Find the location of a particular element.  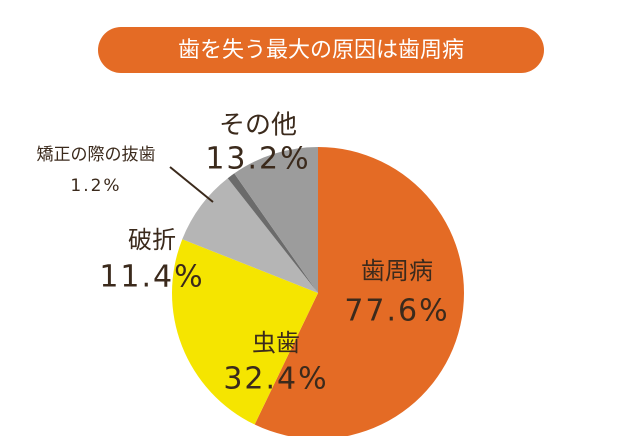

category-label: 歯周病 is located at coordinates (397, 271).